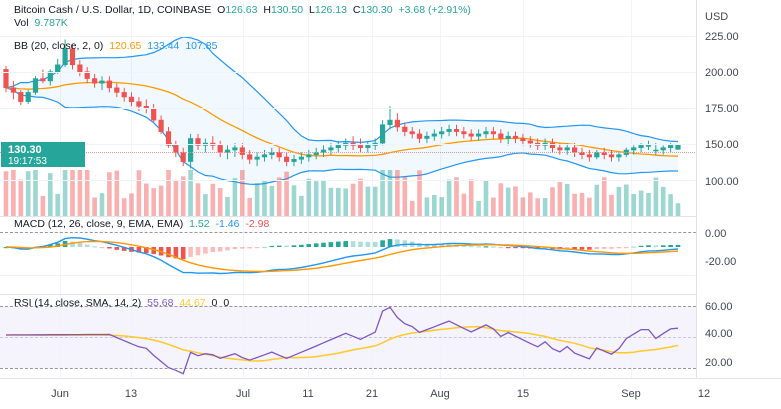 The image size is (781, 409). I want to click on axis-tick-macd-minus20: -20.00, so click(721, 262).